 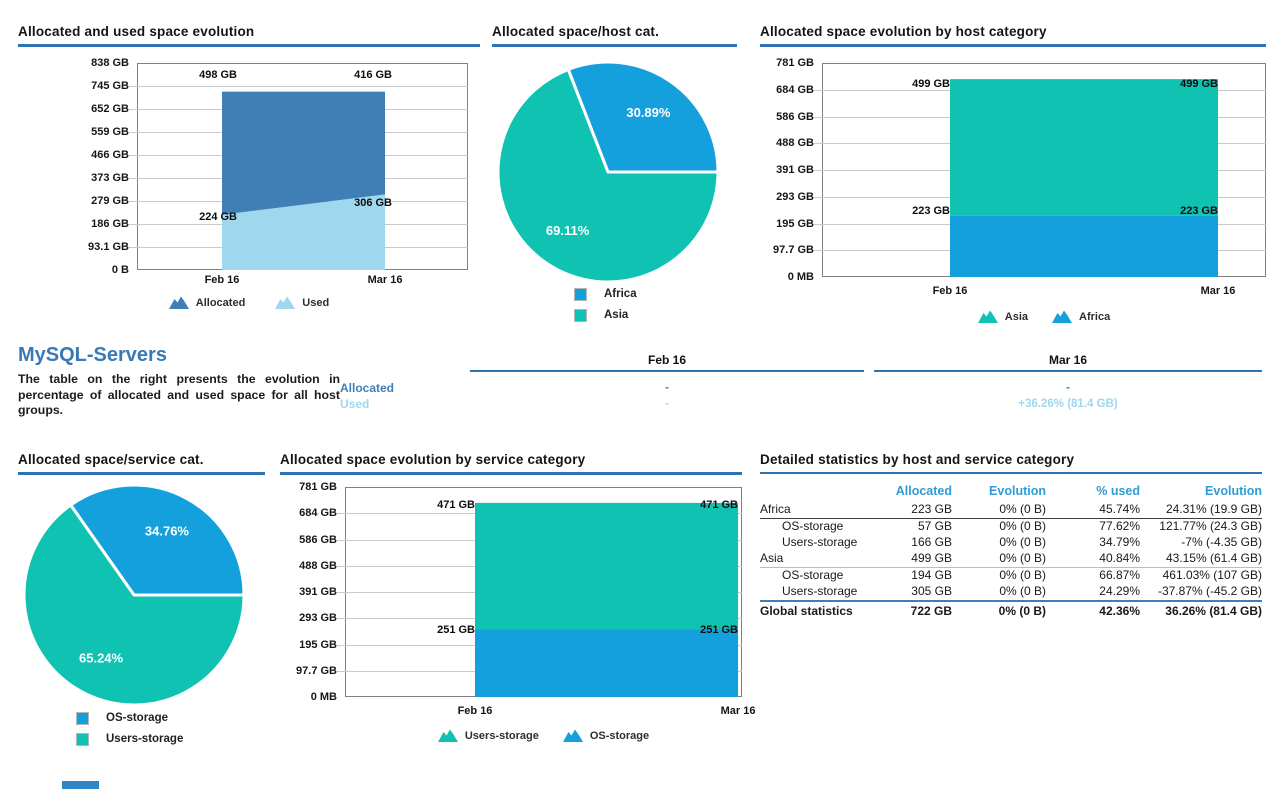 I want to click on pie-chart: 34.76% 65.24%, so click(x=134, y=595).